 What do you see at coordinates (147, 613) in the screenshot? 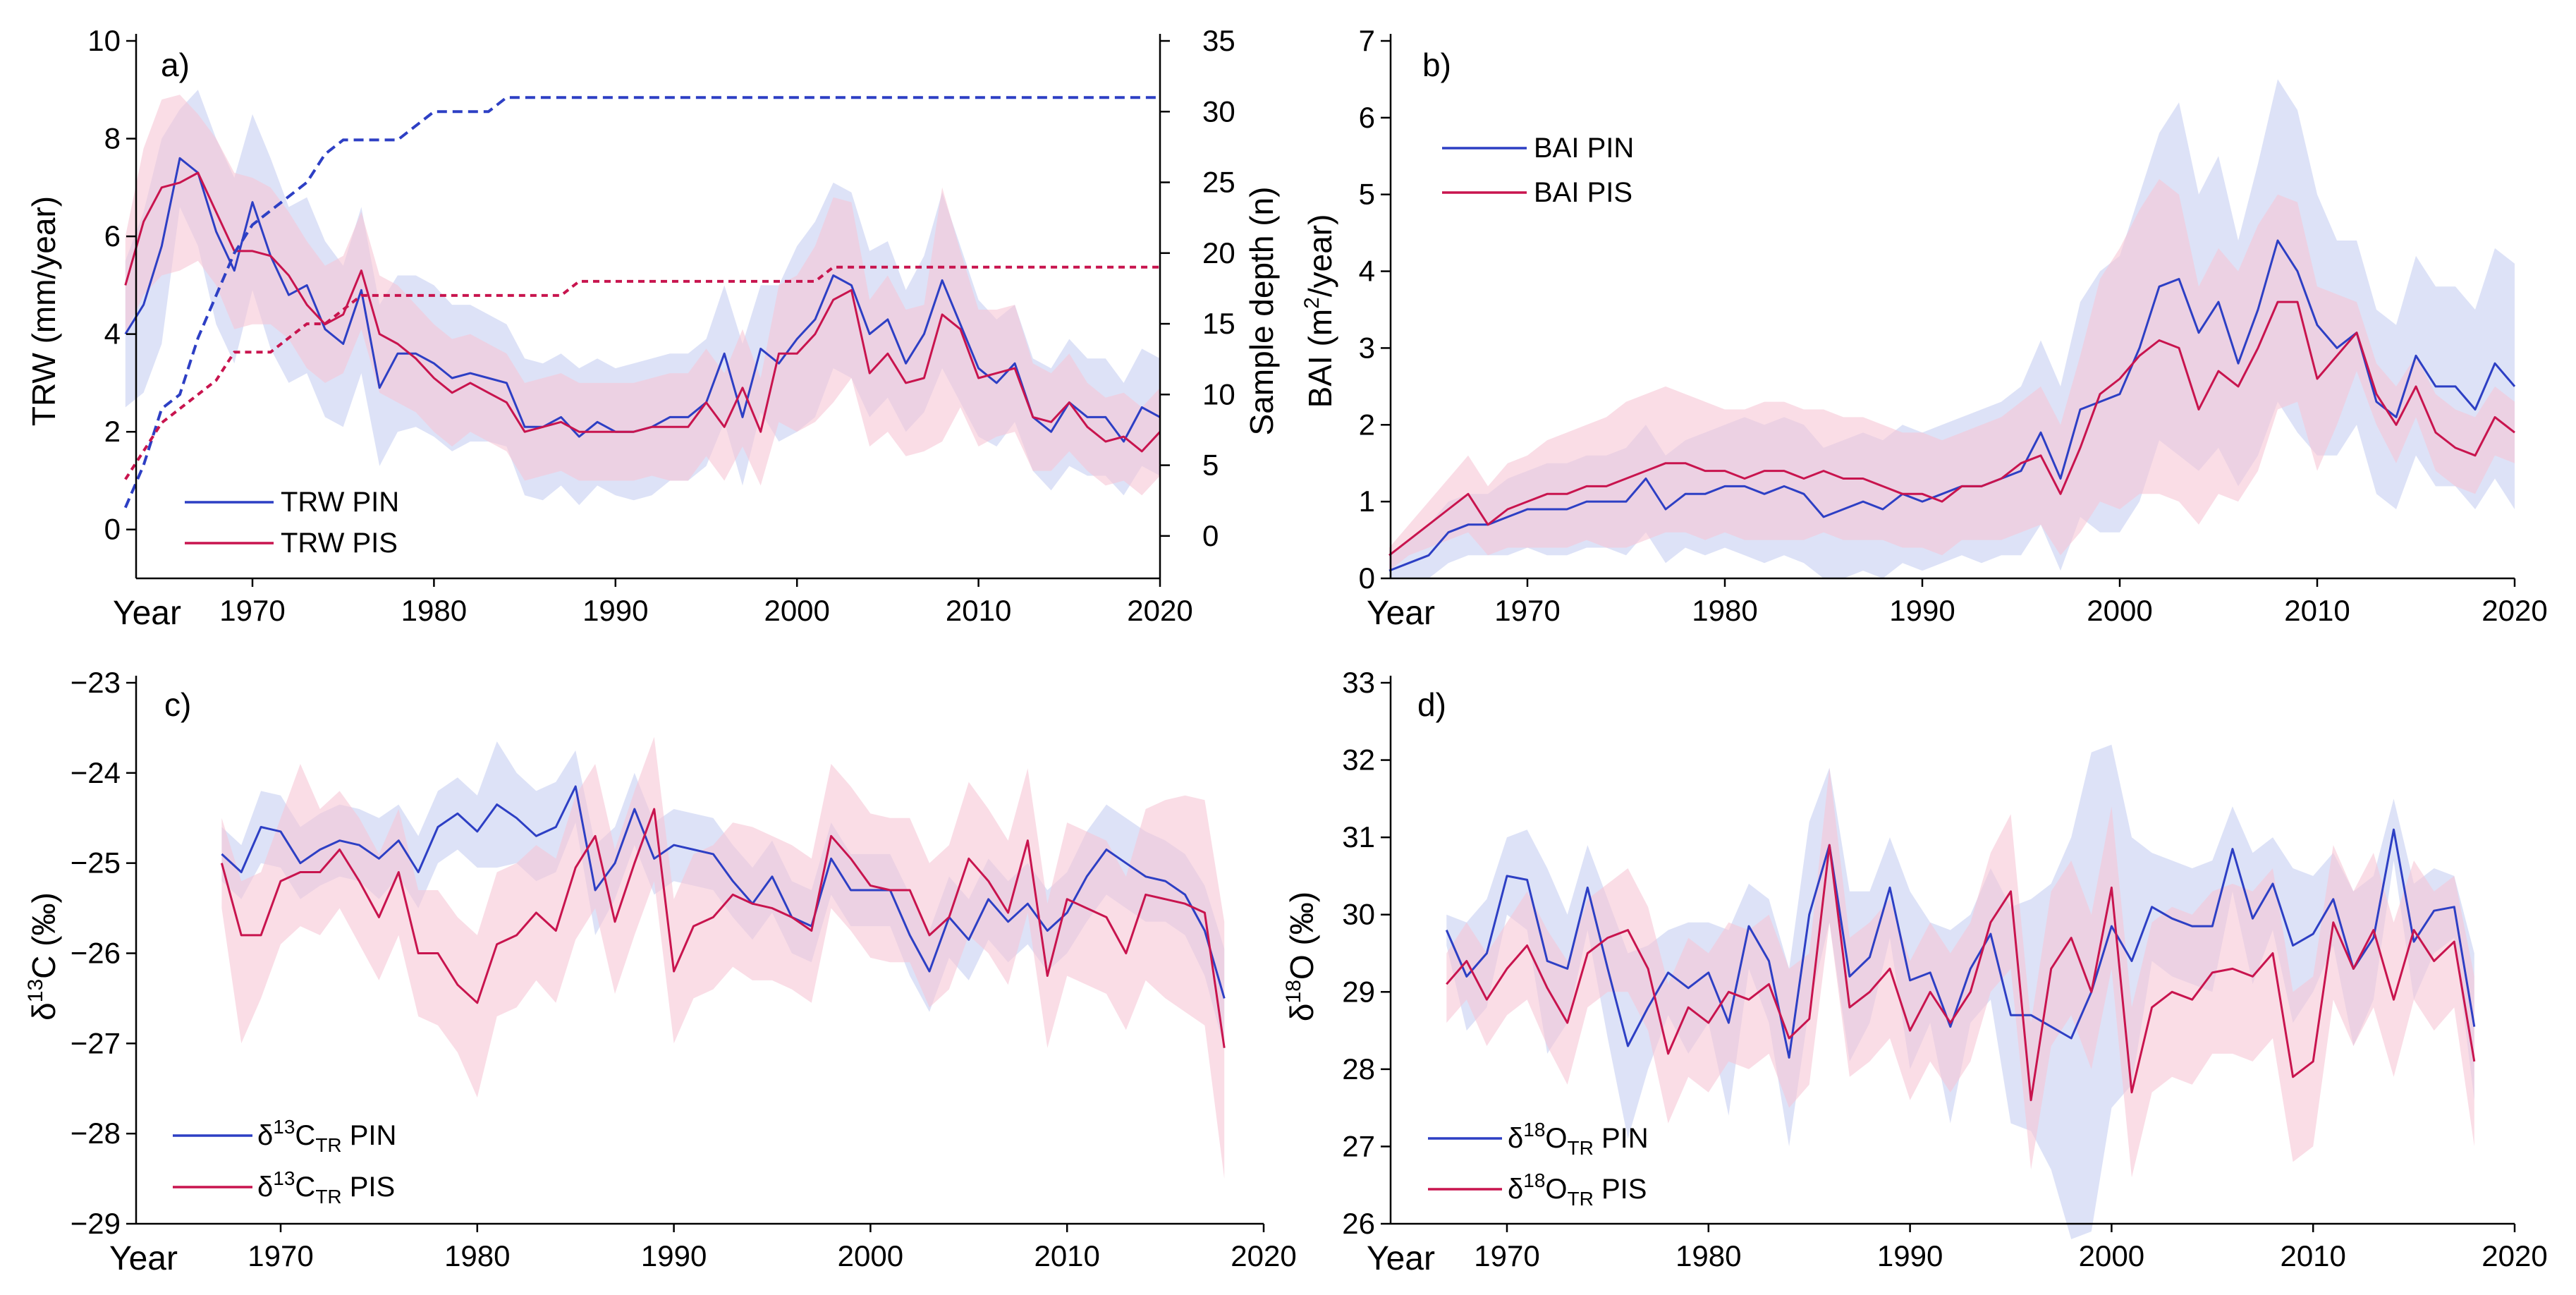
I see `panel-a-year-label: Year` at bounding box center [147, 613].